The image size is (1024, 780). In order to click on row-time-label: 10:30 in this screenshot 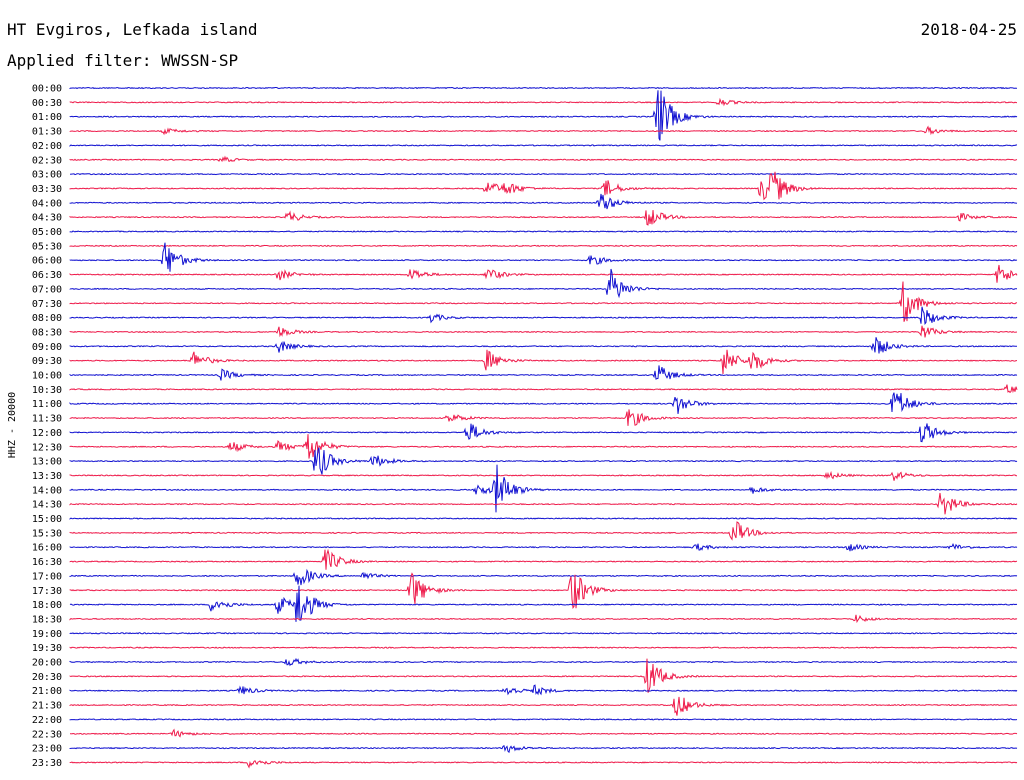, I will do `click(47, 390)`.